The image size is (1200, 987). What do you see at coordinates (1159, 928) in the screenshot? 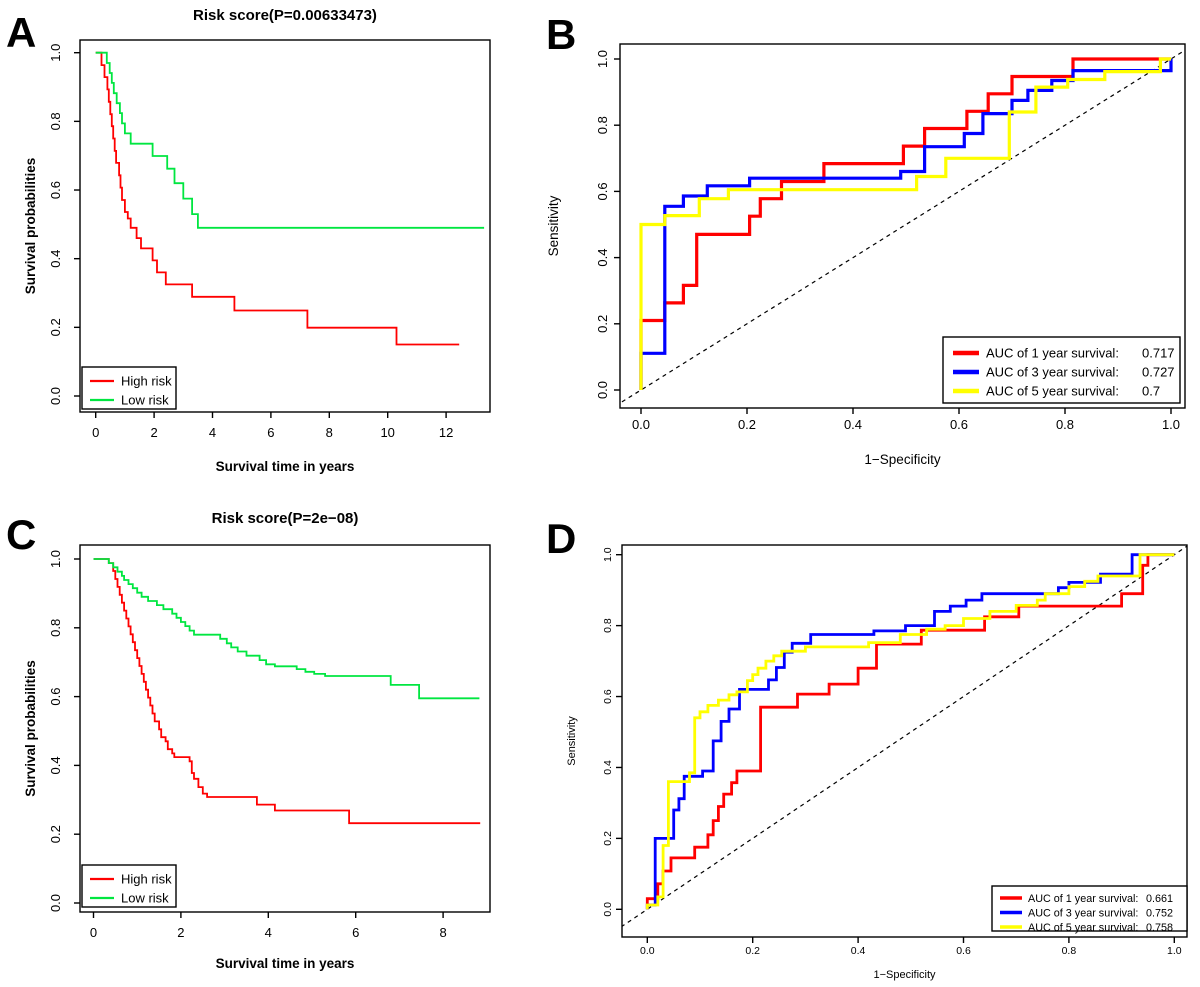
I see `legend-value: 0.758` at bounding box center [1159, 928].